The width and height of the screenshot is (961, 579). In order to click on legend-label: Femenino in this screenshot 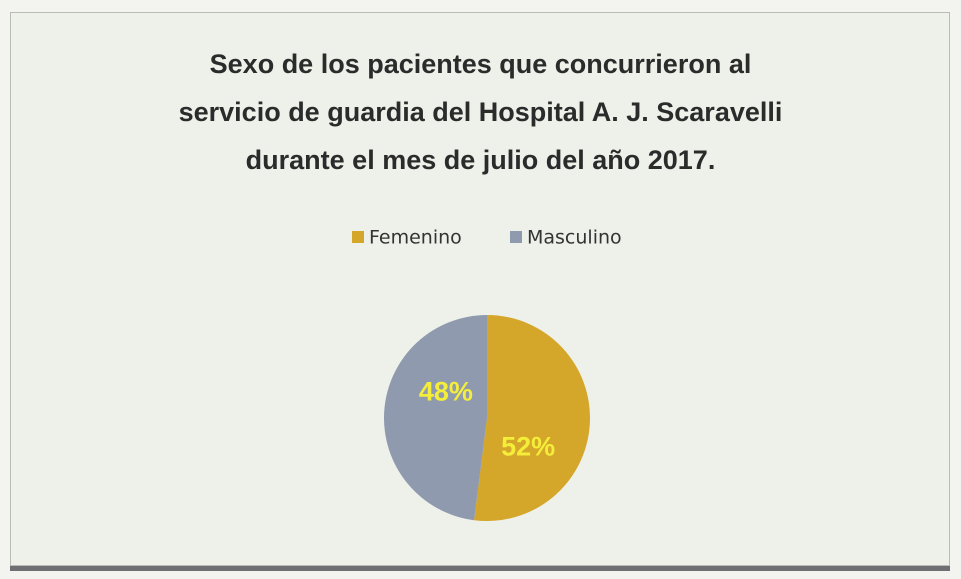, I will do `click(415, 238)`.